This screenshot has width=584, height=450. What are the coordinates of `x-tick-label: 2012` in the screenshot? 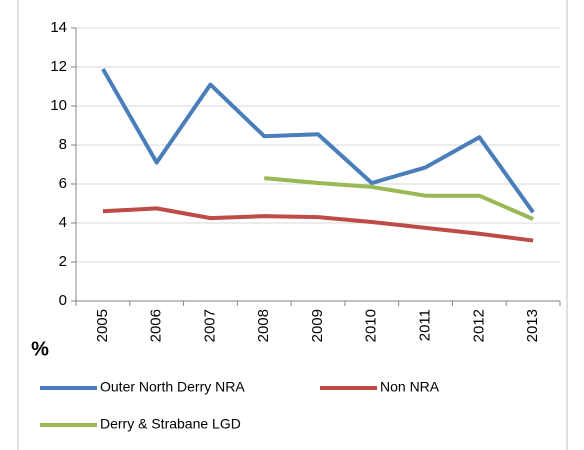 It's located at (478, 325).